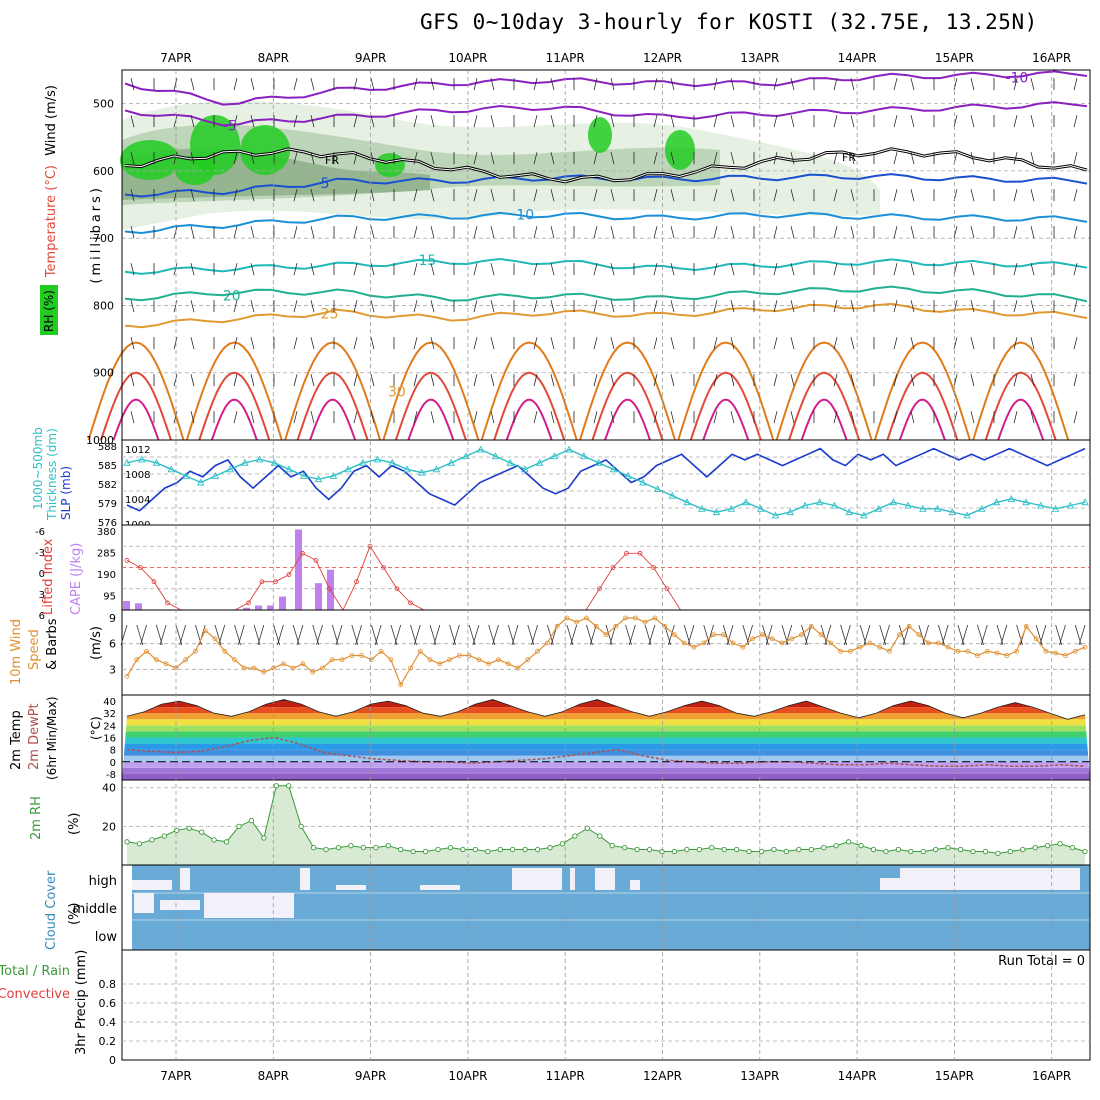 This screenshot has height=1100, width=1100. Describe the element at coordinates (81, 1002) in the screenshot. I see `precip-label-2: 3hr Precip (mm)` at that location.